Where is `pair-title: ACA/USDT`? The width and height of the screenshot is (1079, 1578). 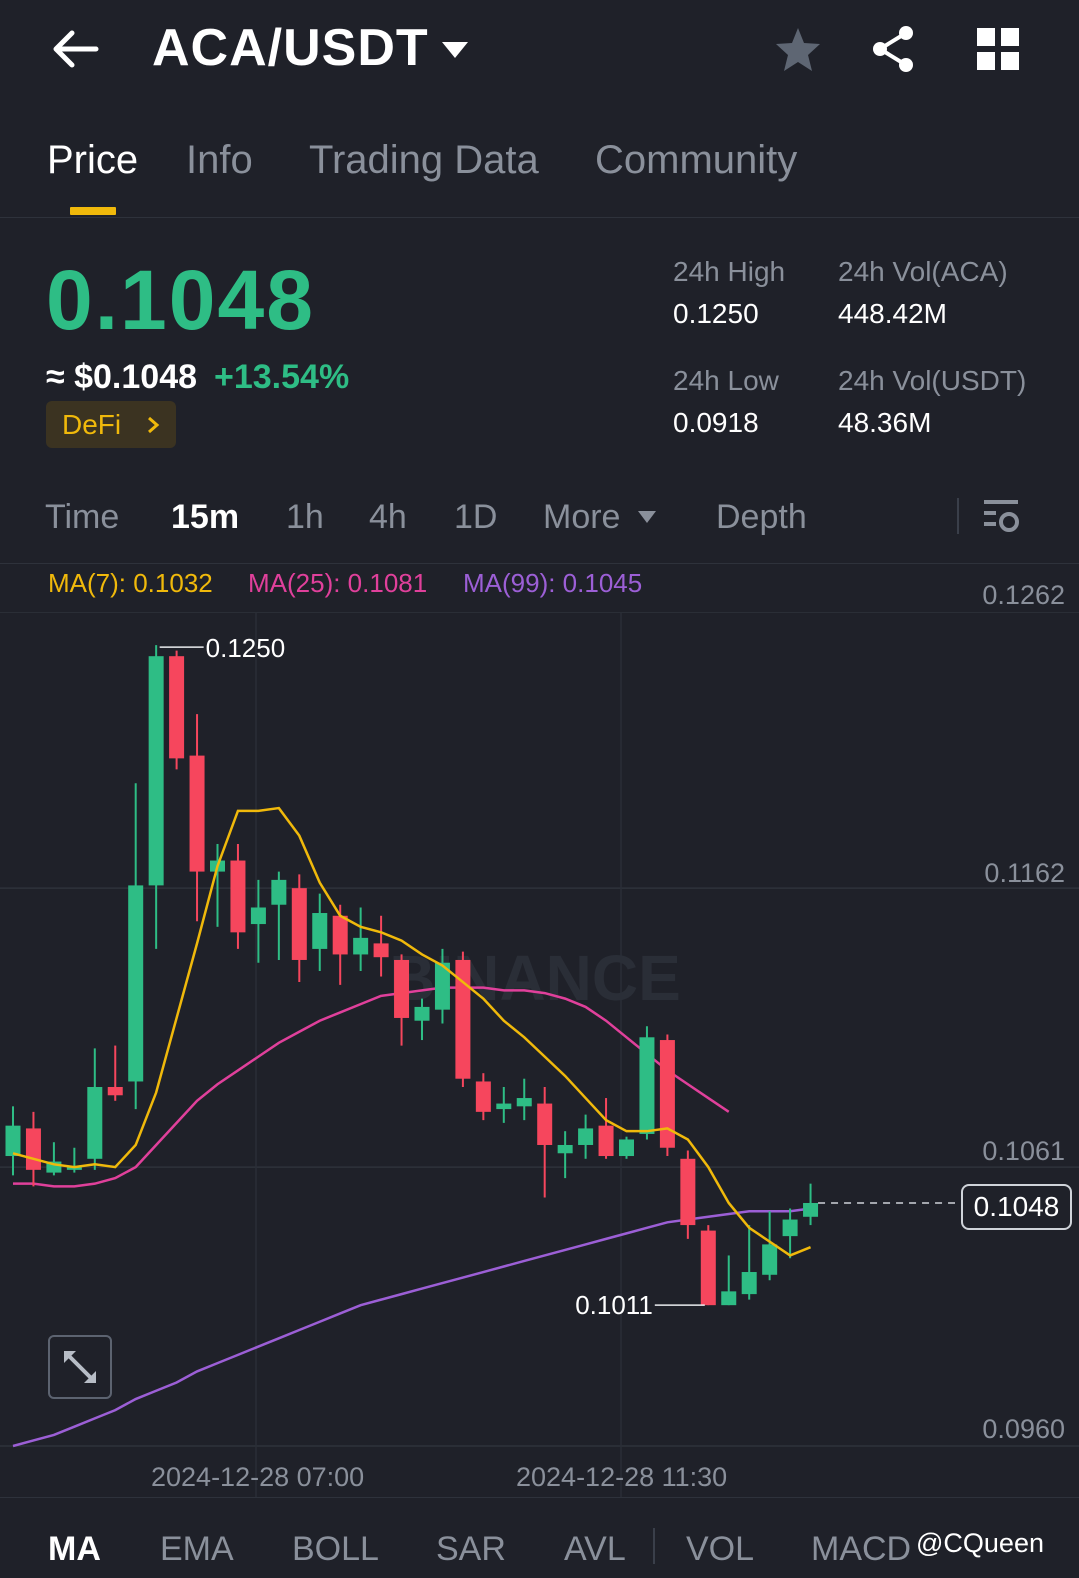
pair-title: ACA/USDT is located at coordinates (290, 48).